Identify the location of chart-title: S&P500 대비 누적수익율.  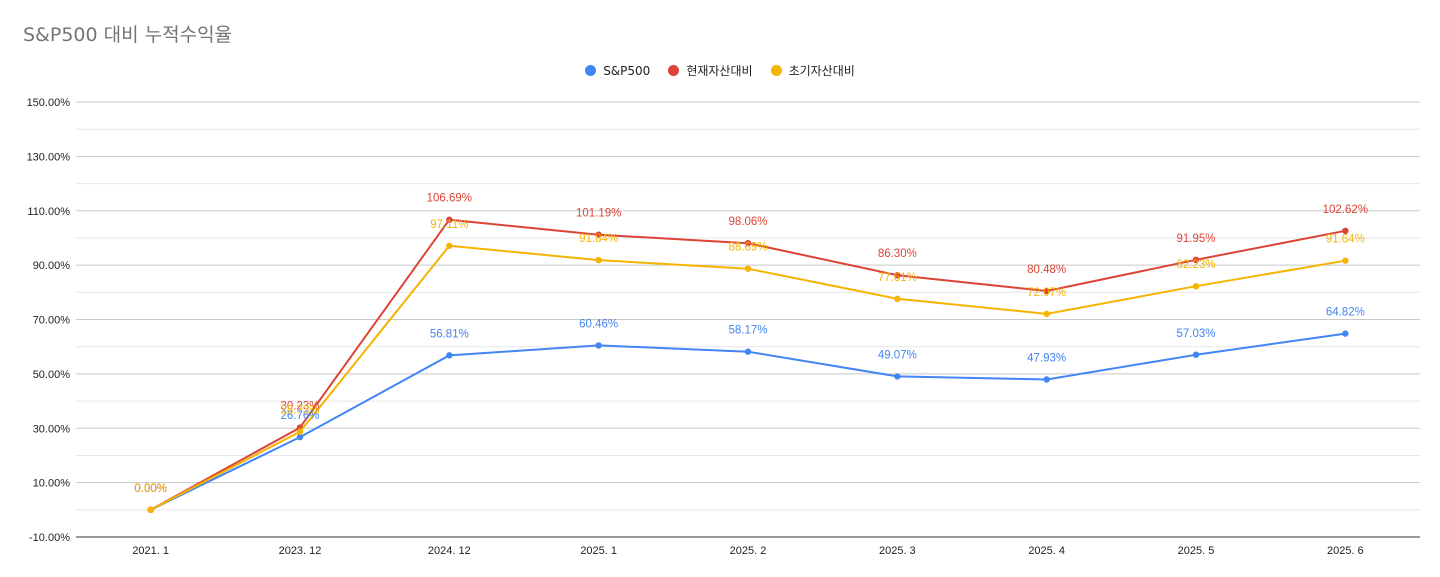
(128, 35).